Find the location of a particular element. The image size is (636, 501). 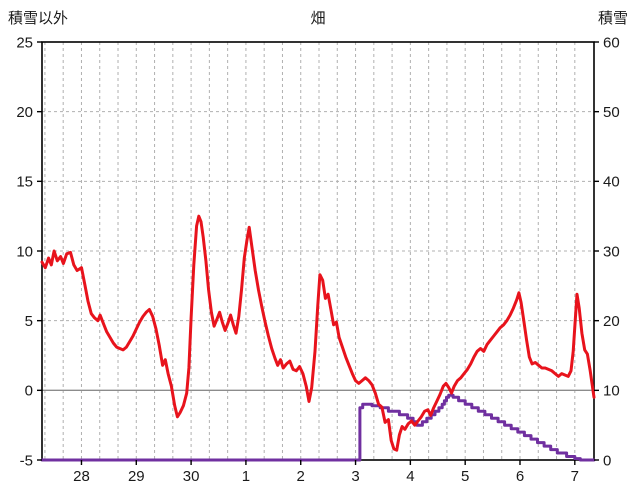

left-axis-title: 積雪以外 is located at coordinates (38, 18).